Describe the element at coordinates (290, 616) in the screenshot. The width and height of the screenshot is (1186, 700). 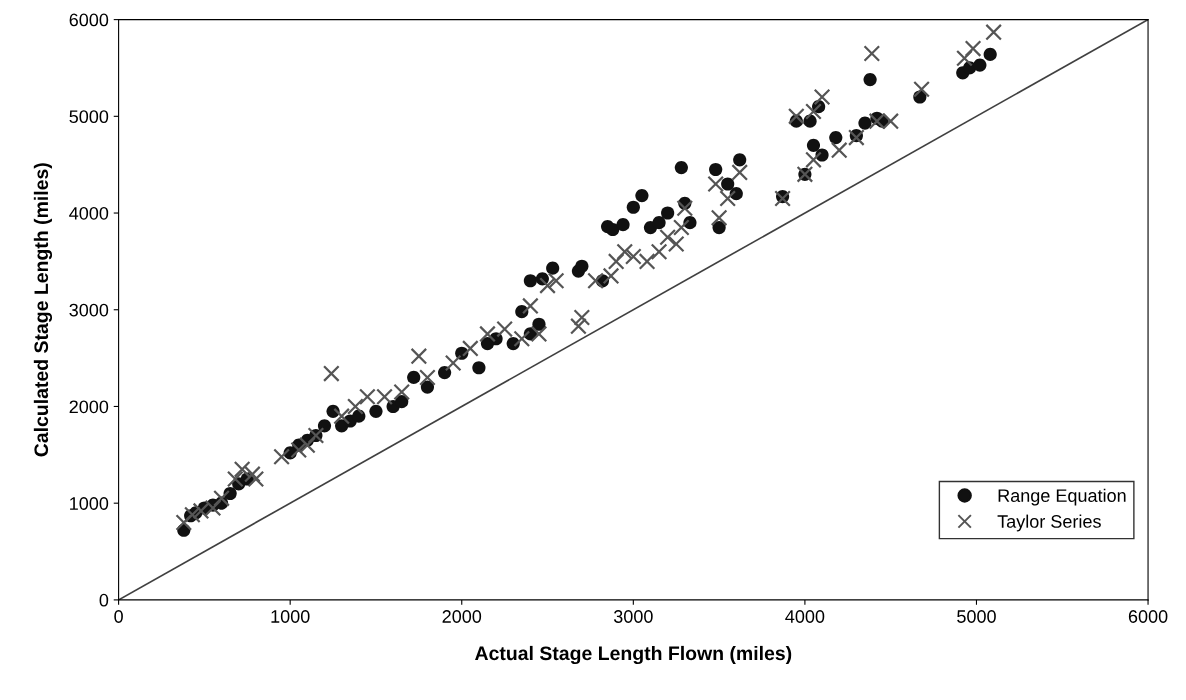
I see `x-tick-label: 1000` at that location.